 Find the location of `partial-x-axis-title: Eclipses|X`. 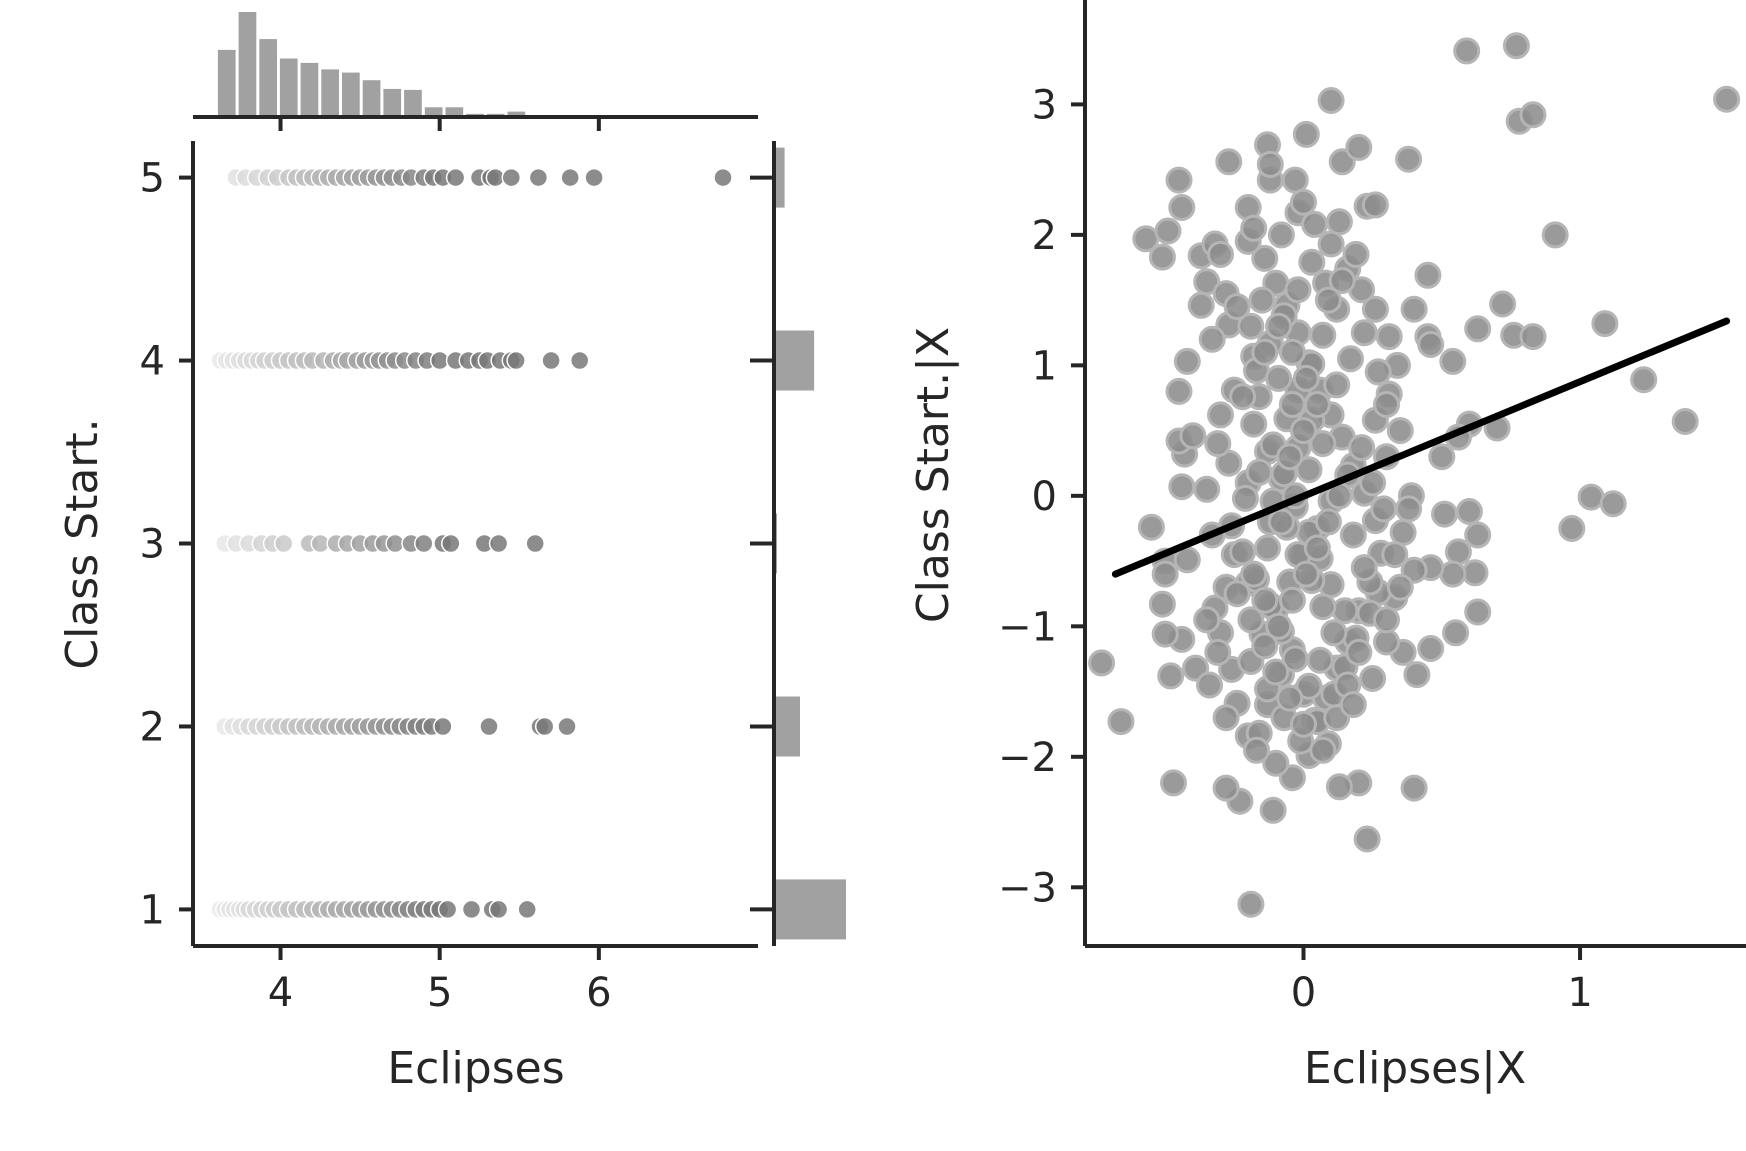

partial-x-axis-title: Eclipses|X is located at coordinates (1415, 1068).